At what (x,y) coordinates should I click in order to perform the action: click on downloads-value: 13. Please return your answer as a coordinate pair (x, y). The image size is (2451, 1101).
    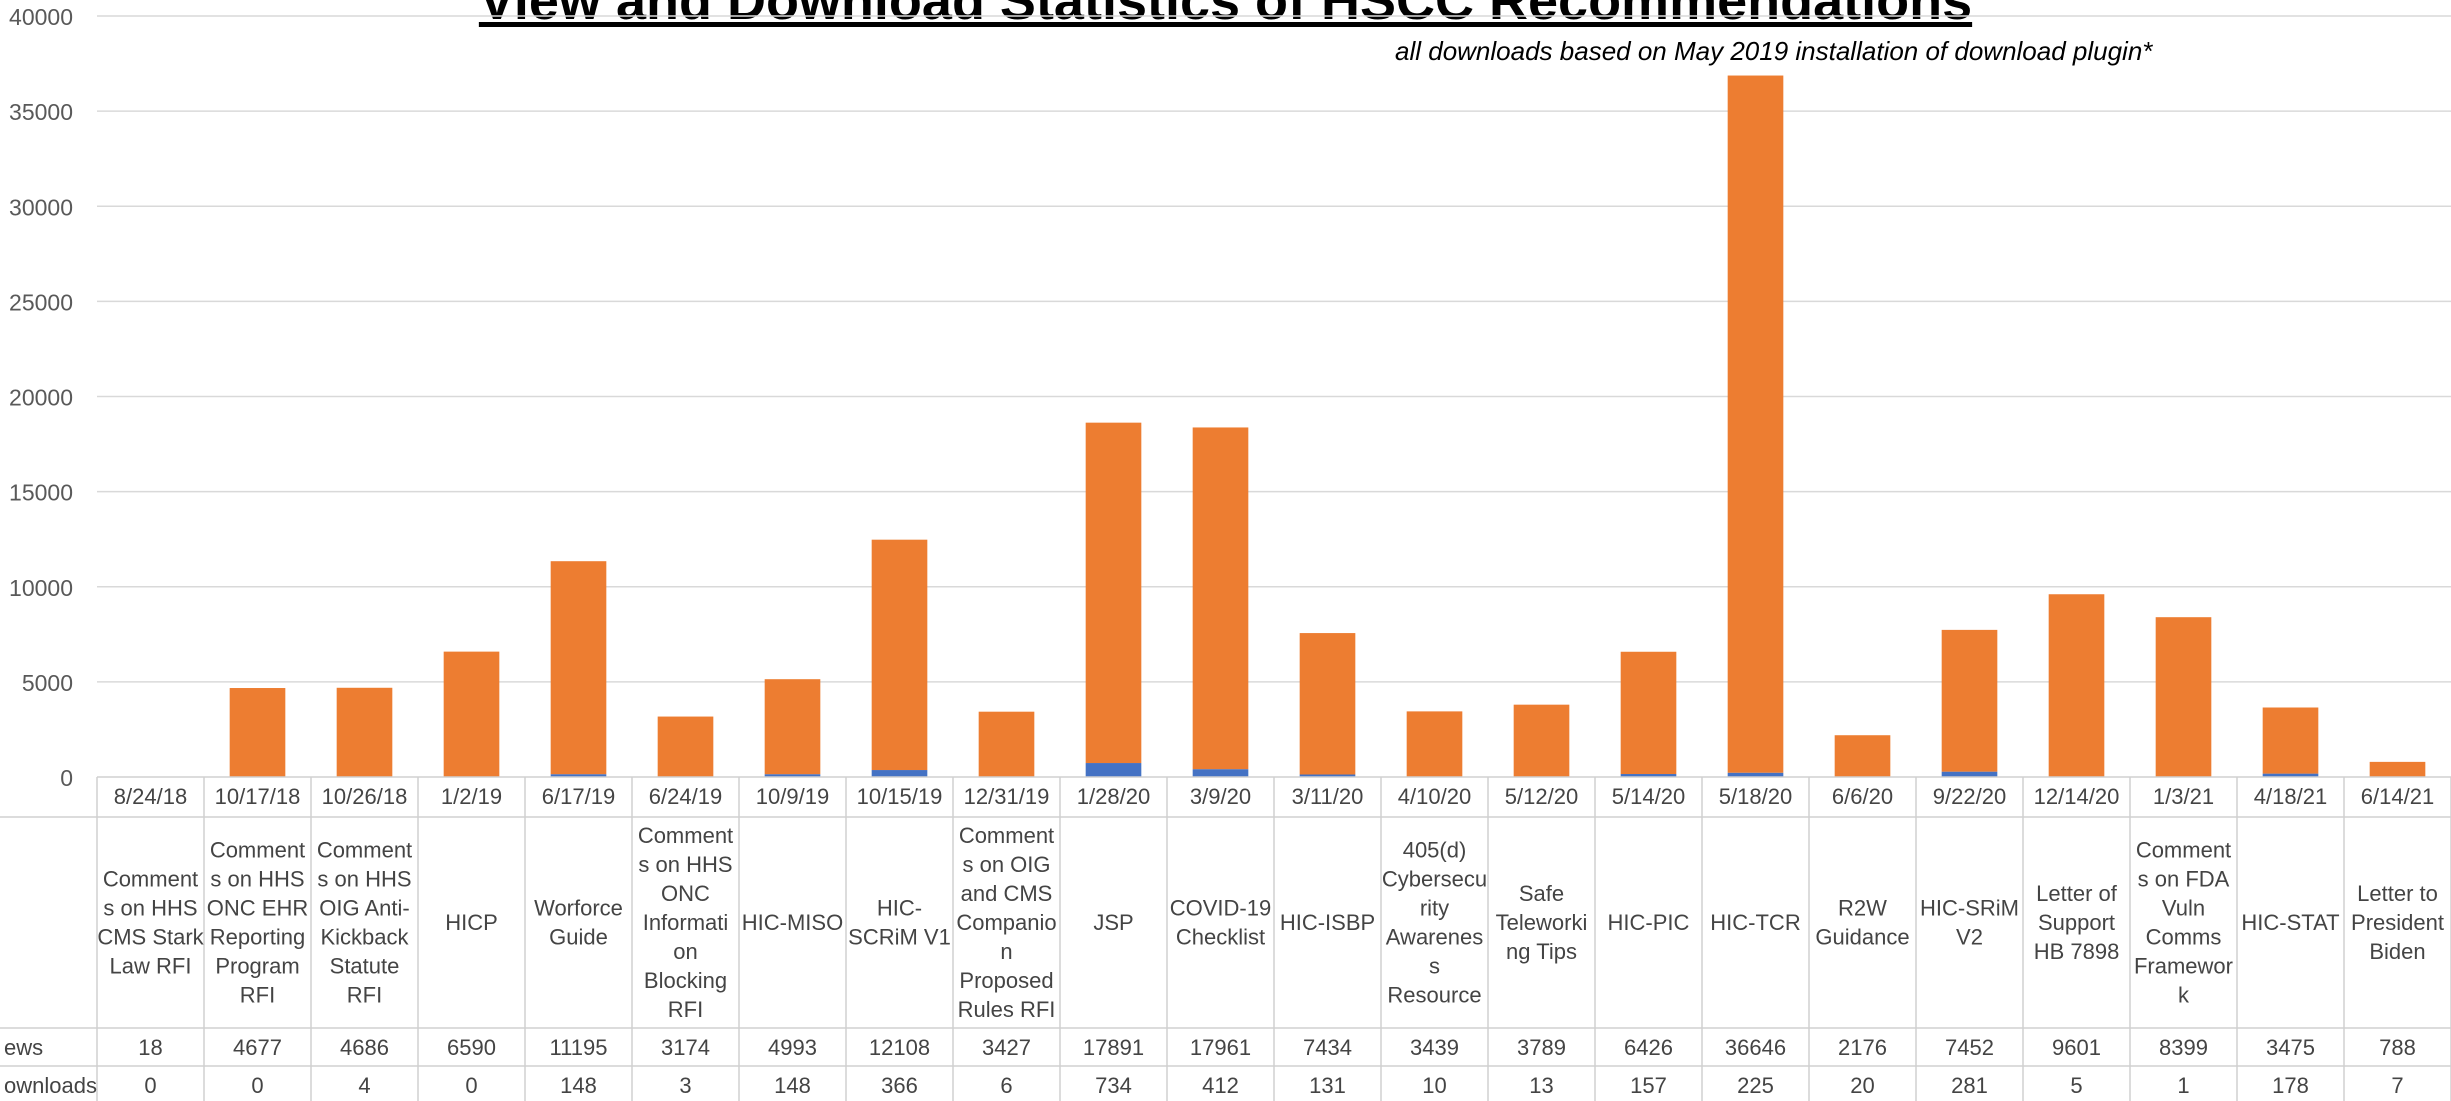
    Looking at the image, I should click on (1541, 1085).